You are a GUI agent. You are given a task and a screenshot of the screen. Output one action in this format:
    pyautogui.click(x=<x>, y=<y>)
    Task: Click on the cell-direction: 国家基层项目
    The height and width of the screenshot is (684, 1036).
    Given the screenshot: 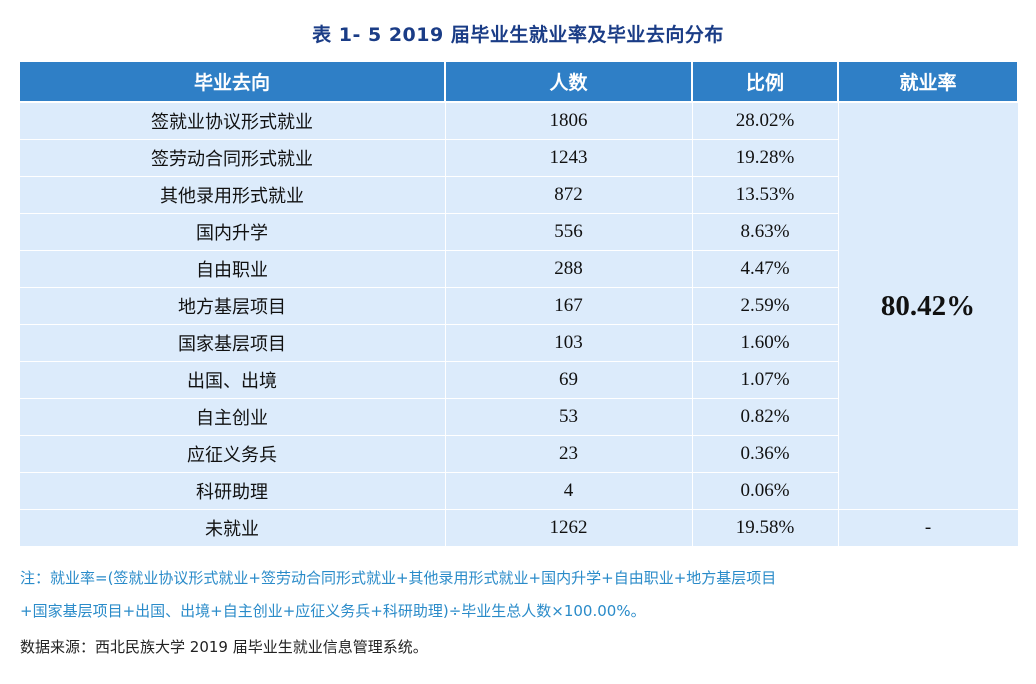 What is the action you would take?
    pyautogui.click(x=232, y=343)
    